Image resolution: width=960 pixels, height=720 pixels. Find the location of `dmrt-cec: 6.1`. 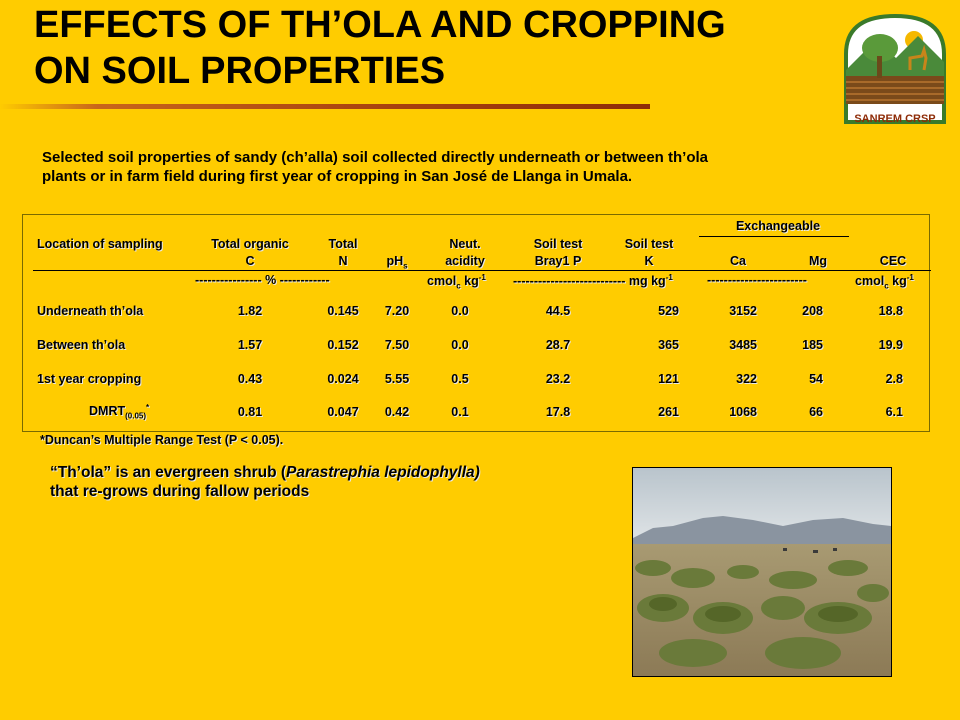

dmrt-cec: 6.1 is located at coordinates (878, 412).